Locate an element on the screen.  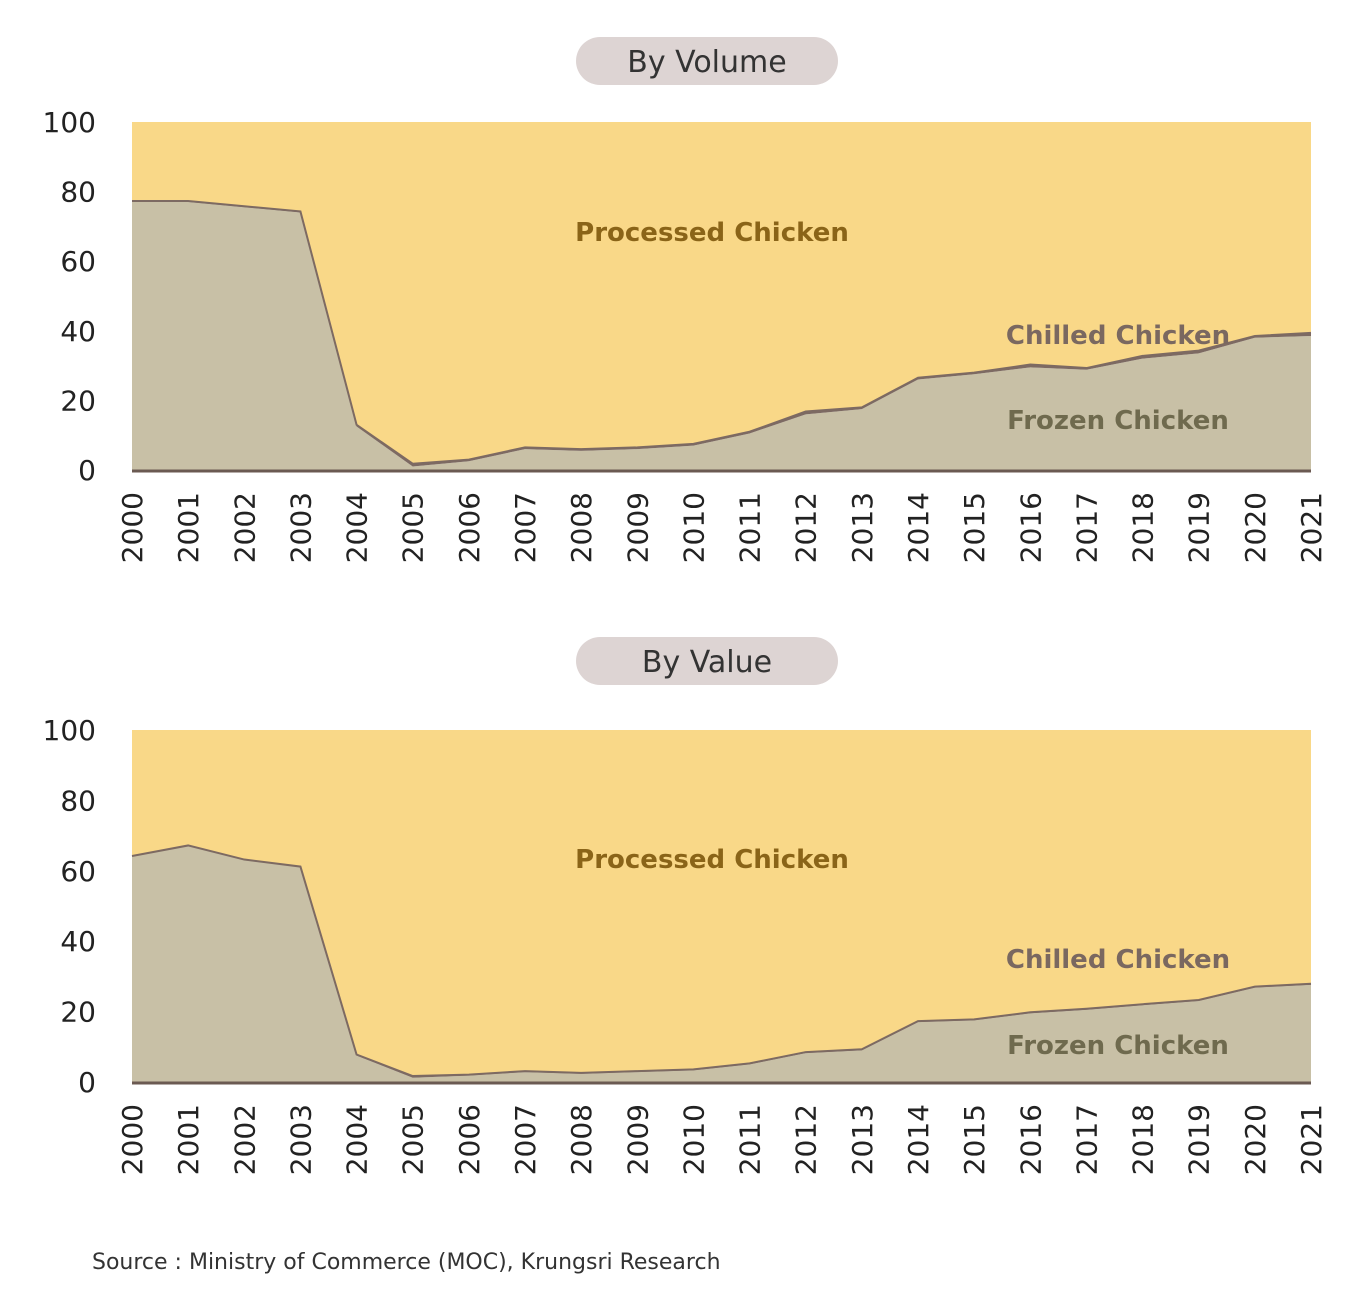
chart-title-text: By Volume is located at coordinates (706, 62).